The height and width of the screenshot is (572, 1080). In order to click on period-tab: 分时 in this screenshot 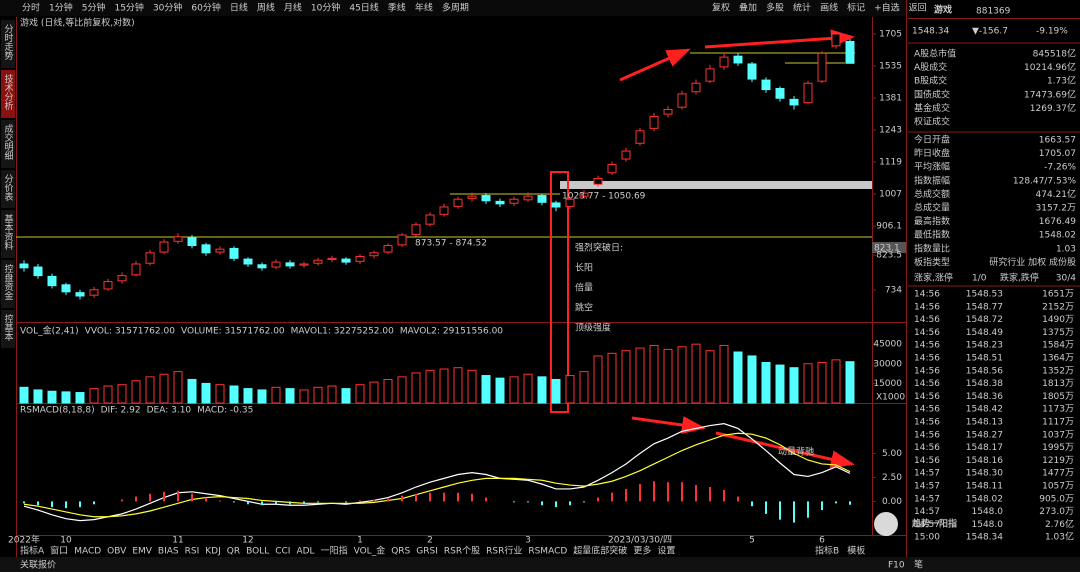, I will do `click(31, 8)`.